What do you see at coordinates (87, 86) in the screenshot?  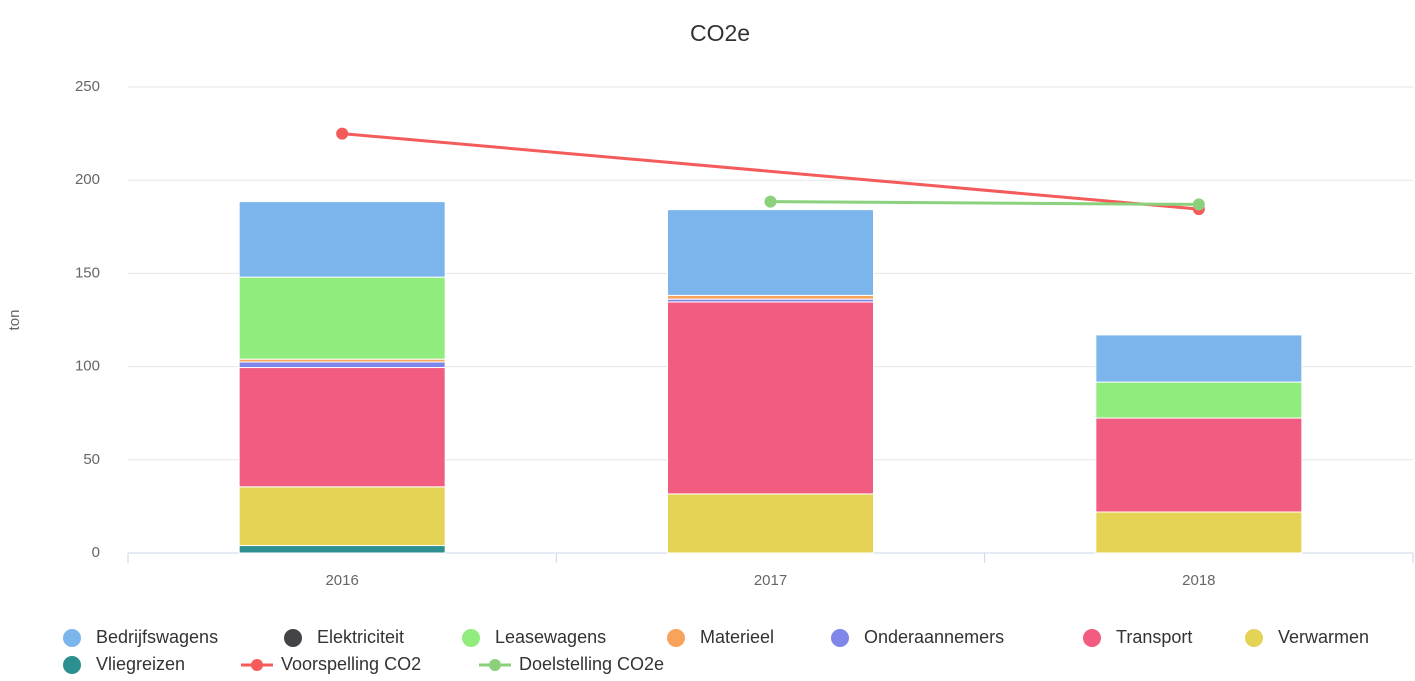 I see `y-tick-label: 250` at bounding box center [87, 86].